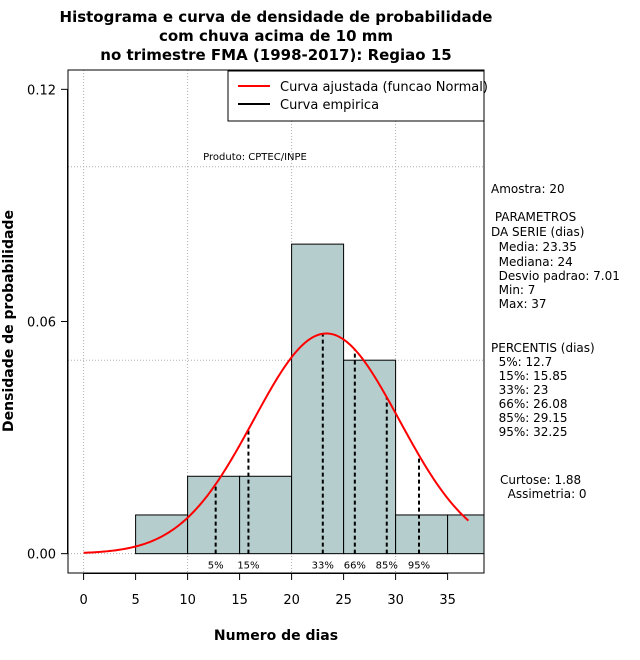 The image size is (640, 660). What do you see at coordinates (528, 189) in the screenshot?
I see `stats-sample: Amostra: 20` at bounding box center [528, 189].